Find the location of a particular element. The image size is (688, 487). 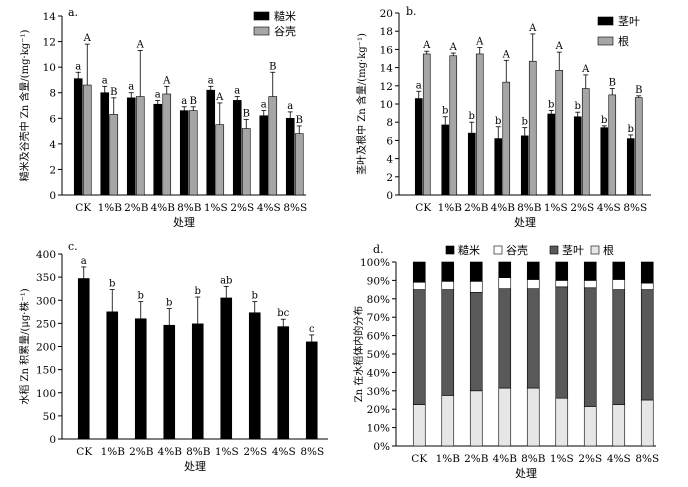

x-tick-label: 1%S is located at coordinates (556, 208).